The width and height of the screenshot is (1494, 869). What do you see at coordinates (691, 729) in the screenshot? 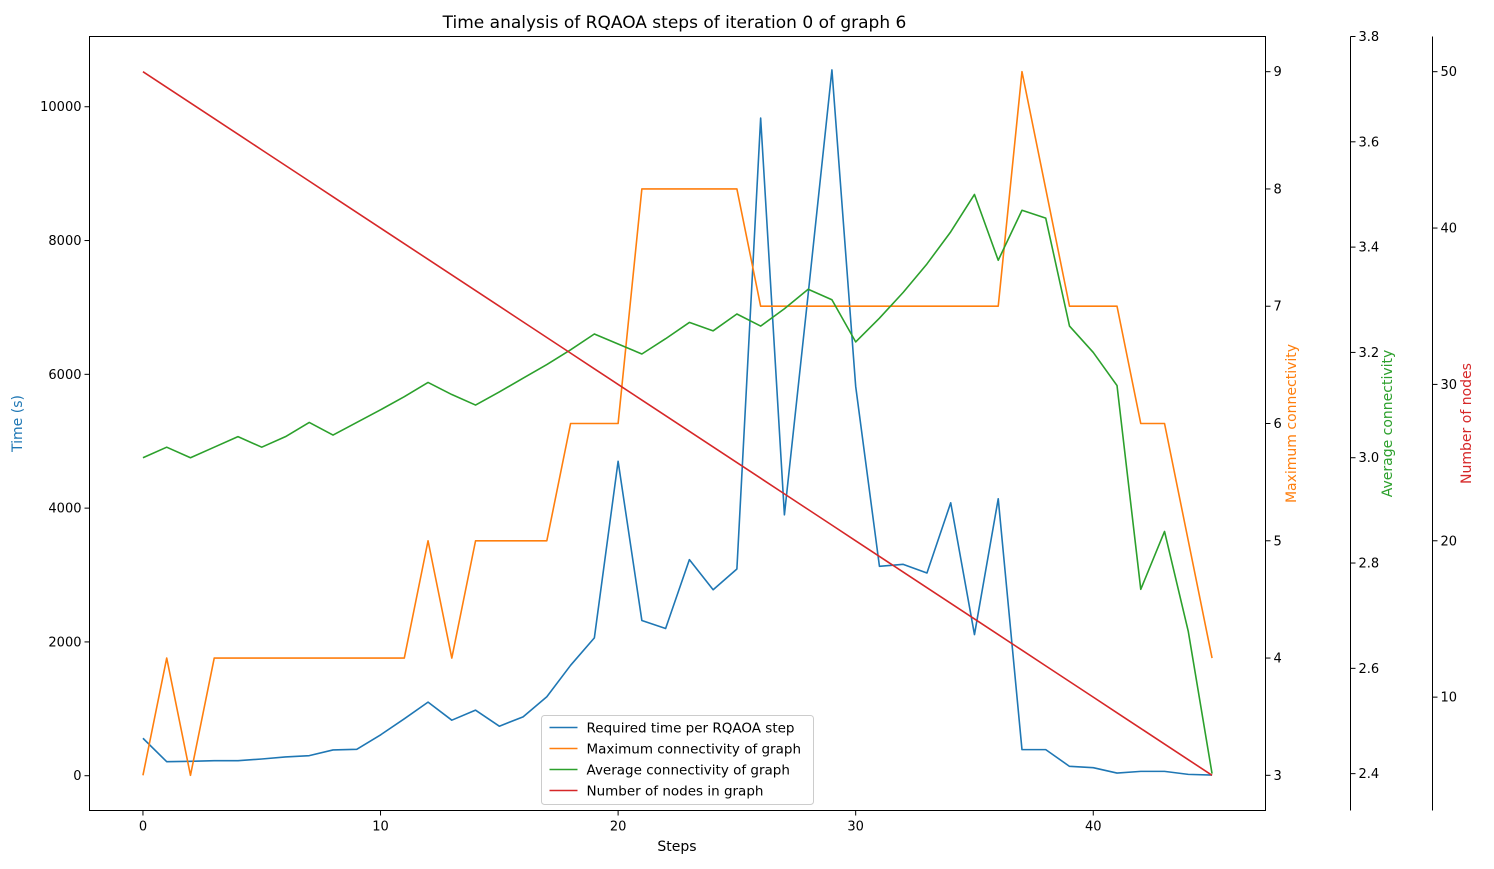
I see `legend-entry: Required time per RQAOA step` at bounding box center [691, 729].